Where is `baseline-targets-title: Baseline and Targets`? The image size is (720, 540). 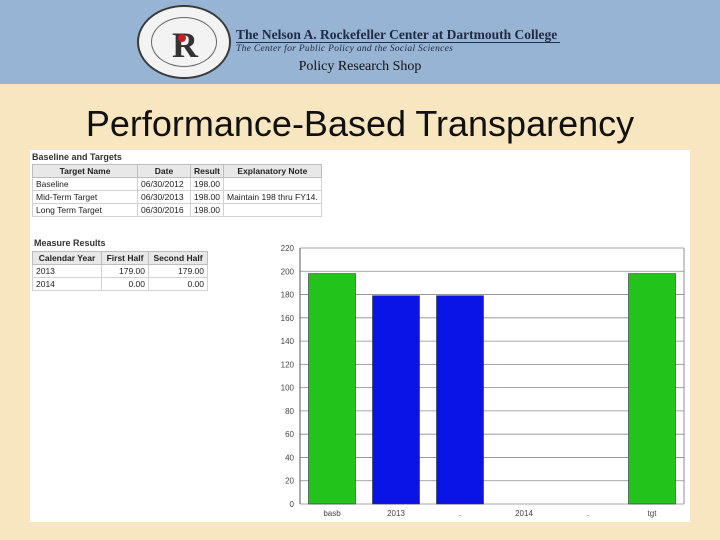
baseline-targets-title: Baseline and Targets is located at coordinates (77, 157).